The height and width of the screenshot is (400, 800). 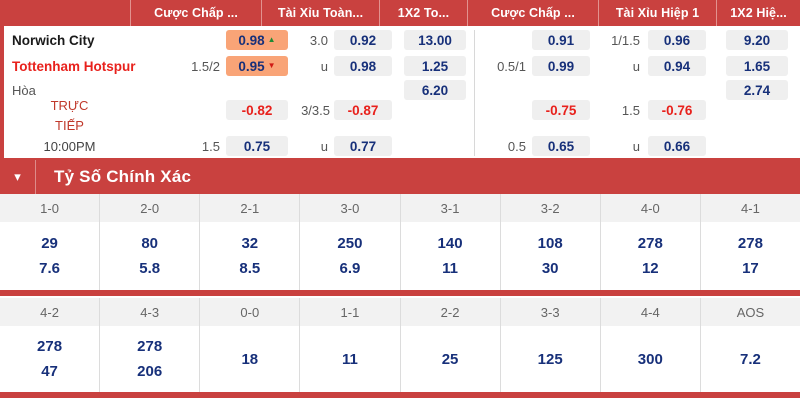 What do you see at coordinates (363, 110) in the screenshot?
I see `live-totals-ft-over-odds: -0.87` at bounding box center [363, 110].